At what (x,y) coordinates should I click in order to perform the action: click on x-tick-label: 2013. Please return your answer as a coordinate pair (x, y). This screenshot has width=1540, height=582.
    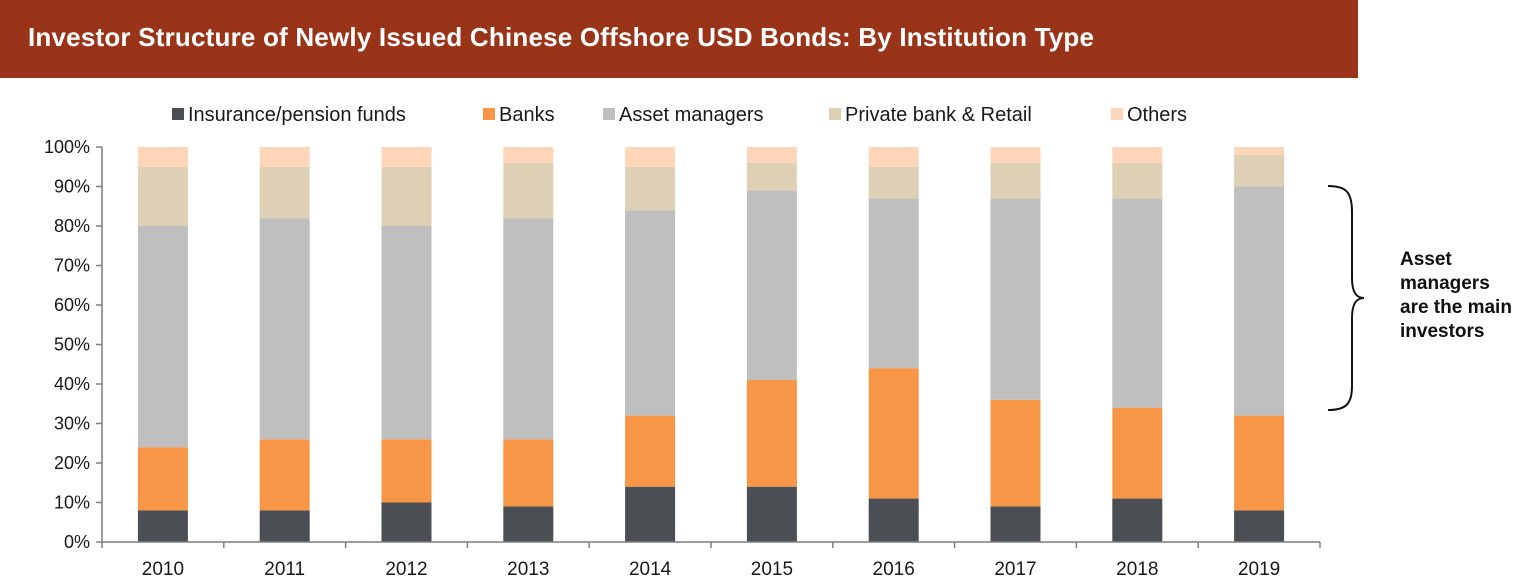
    Looking at the image, I should click on (528, 569).